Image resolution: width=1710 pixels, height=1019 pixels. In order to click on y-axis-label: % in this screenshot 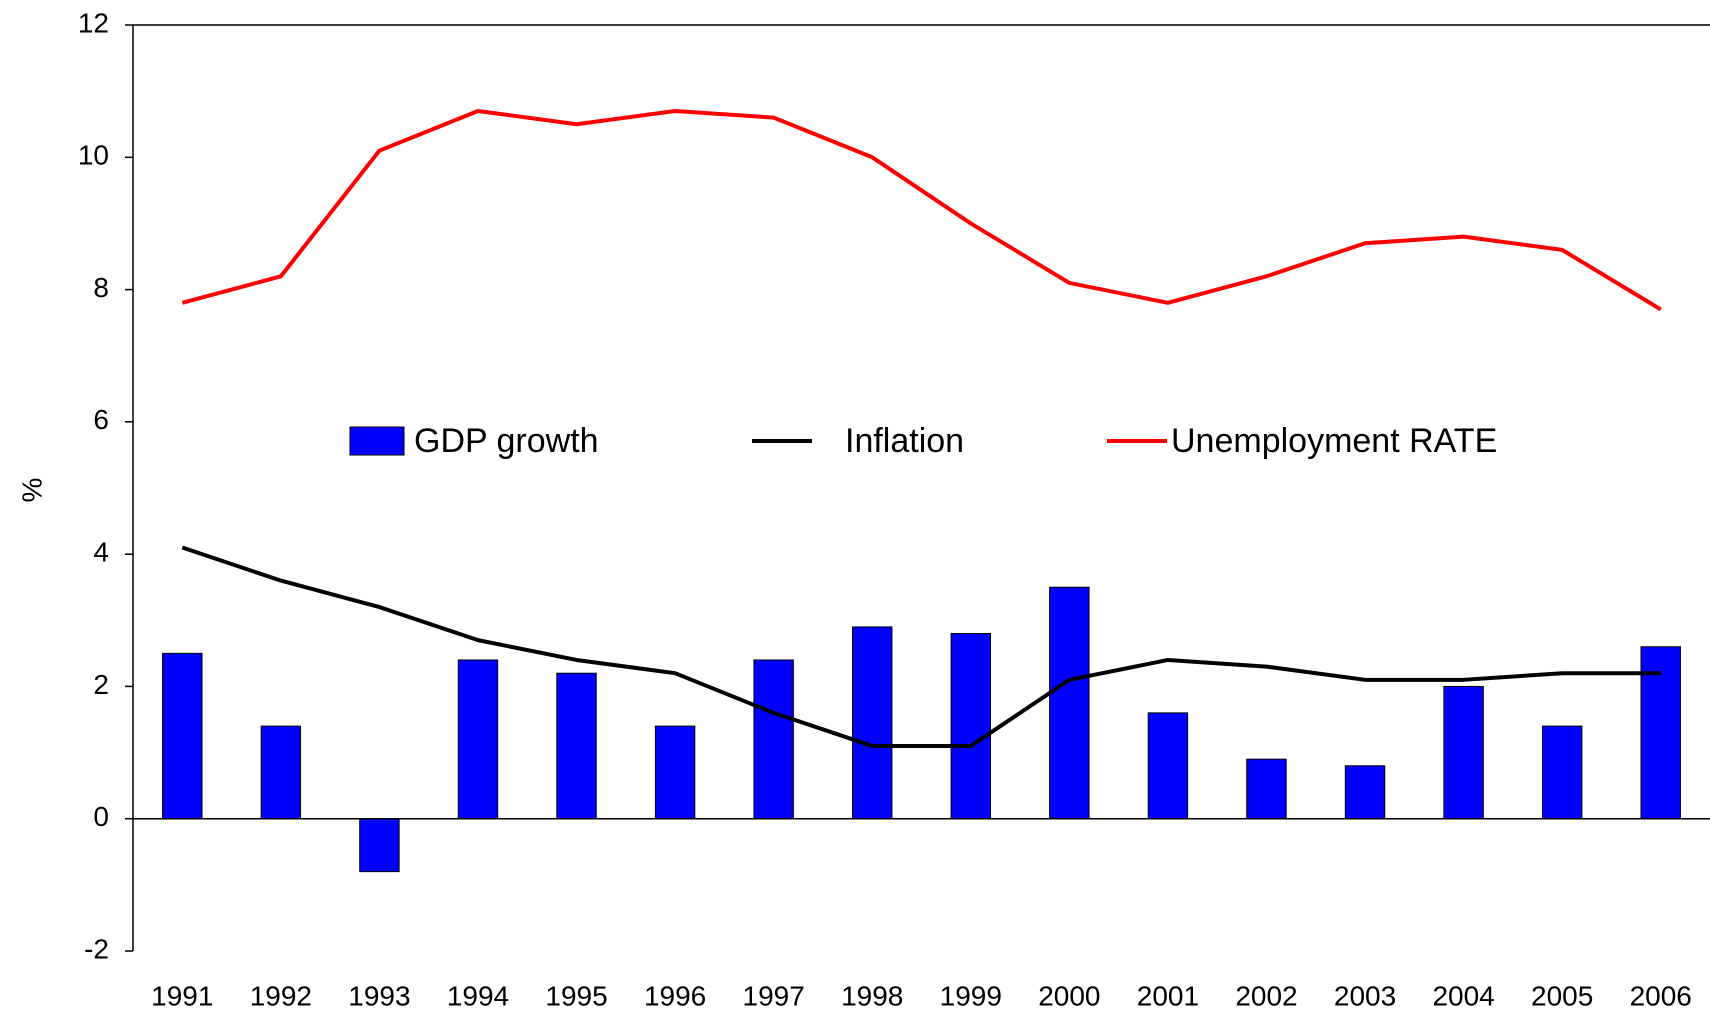, I will do `click(31, 490)`.